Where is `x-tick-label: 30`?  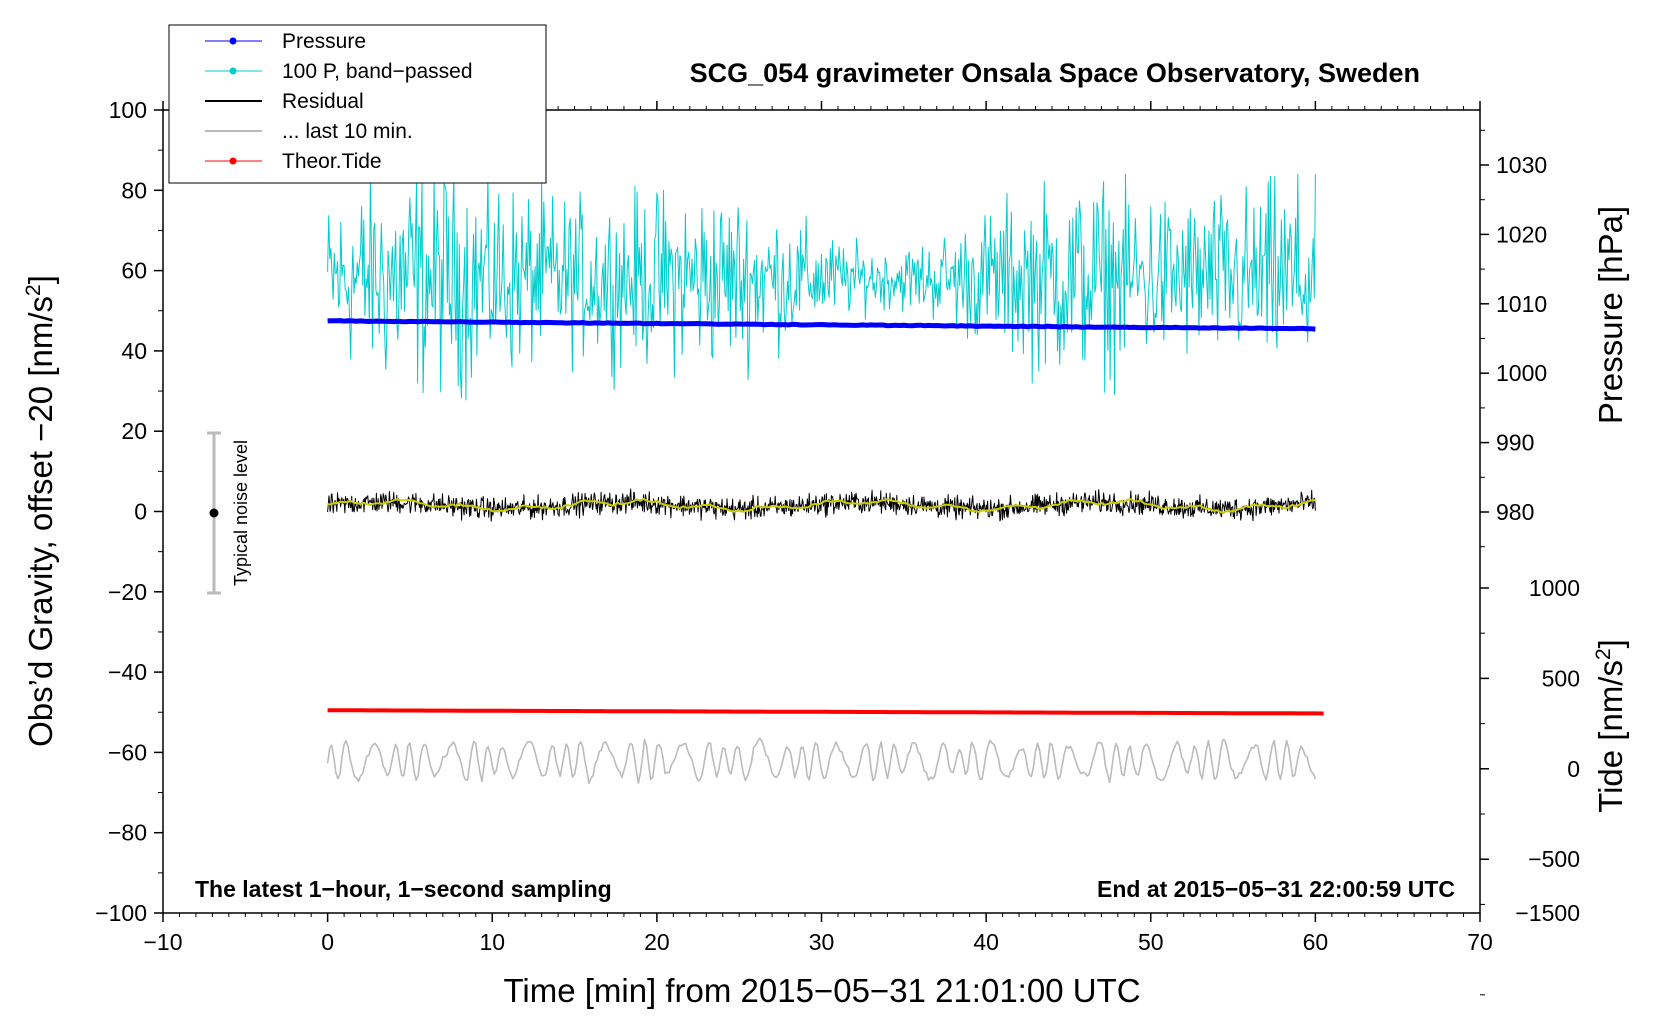 x-tick-label: 30 is located at coordinates (822, 942).